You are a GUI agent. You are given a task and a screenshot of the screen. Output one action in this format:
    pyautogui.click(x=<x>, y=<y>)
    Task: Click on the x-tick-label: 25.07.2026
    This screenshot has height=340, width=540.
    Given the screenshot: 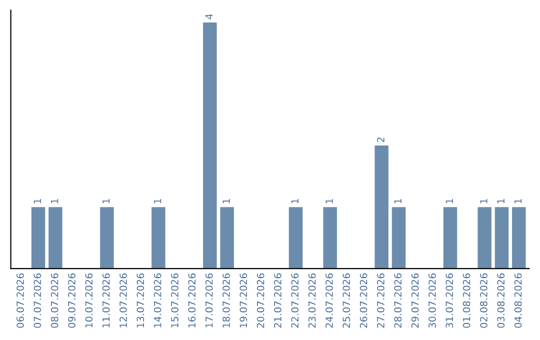 What is the action you would take?
    pyautogui.click(x=346, y=300)
    